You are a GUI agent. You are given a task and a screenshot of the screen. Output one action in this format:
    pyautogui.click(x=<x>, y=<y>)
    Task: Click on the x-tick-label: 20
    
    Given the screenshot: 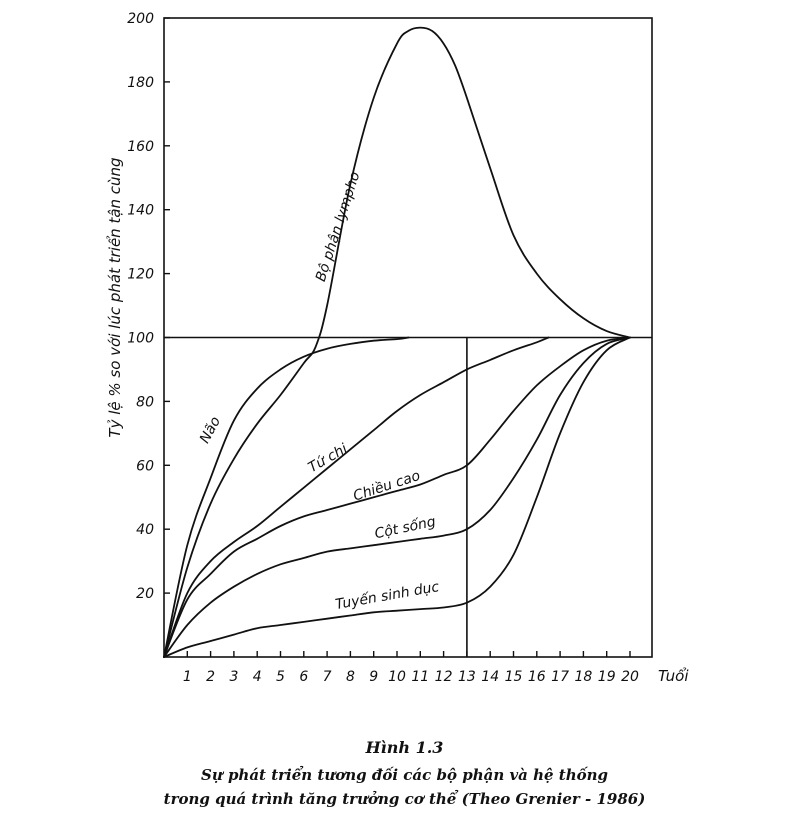 What is the action you would take?
    pyautogui.click(x=630, y=677)
    